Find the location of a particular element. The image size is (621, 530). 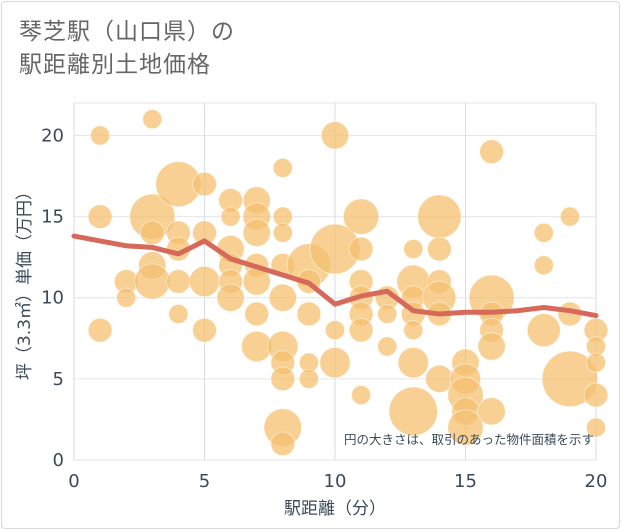

x-axis-label: 駅距離（分） is located at coordinates (335, 509).